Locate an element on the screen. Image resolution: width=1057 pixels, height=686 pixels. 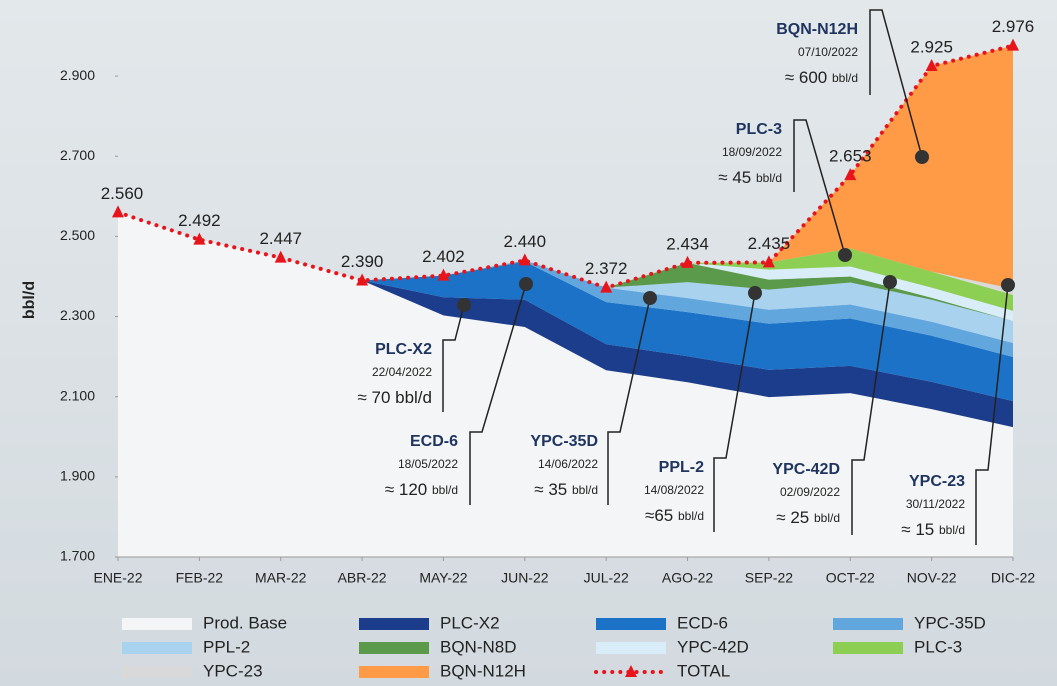
data-label: 2.976 is located at coordinates (1013, 26).